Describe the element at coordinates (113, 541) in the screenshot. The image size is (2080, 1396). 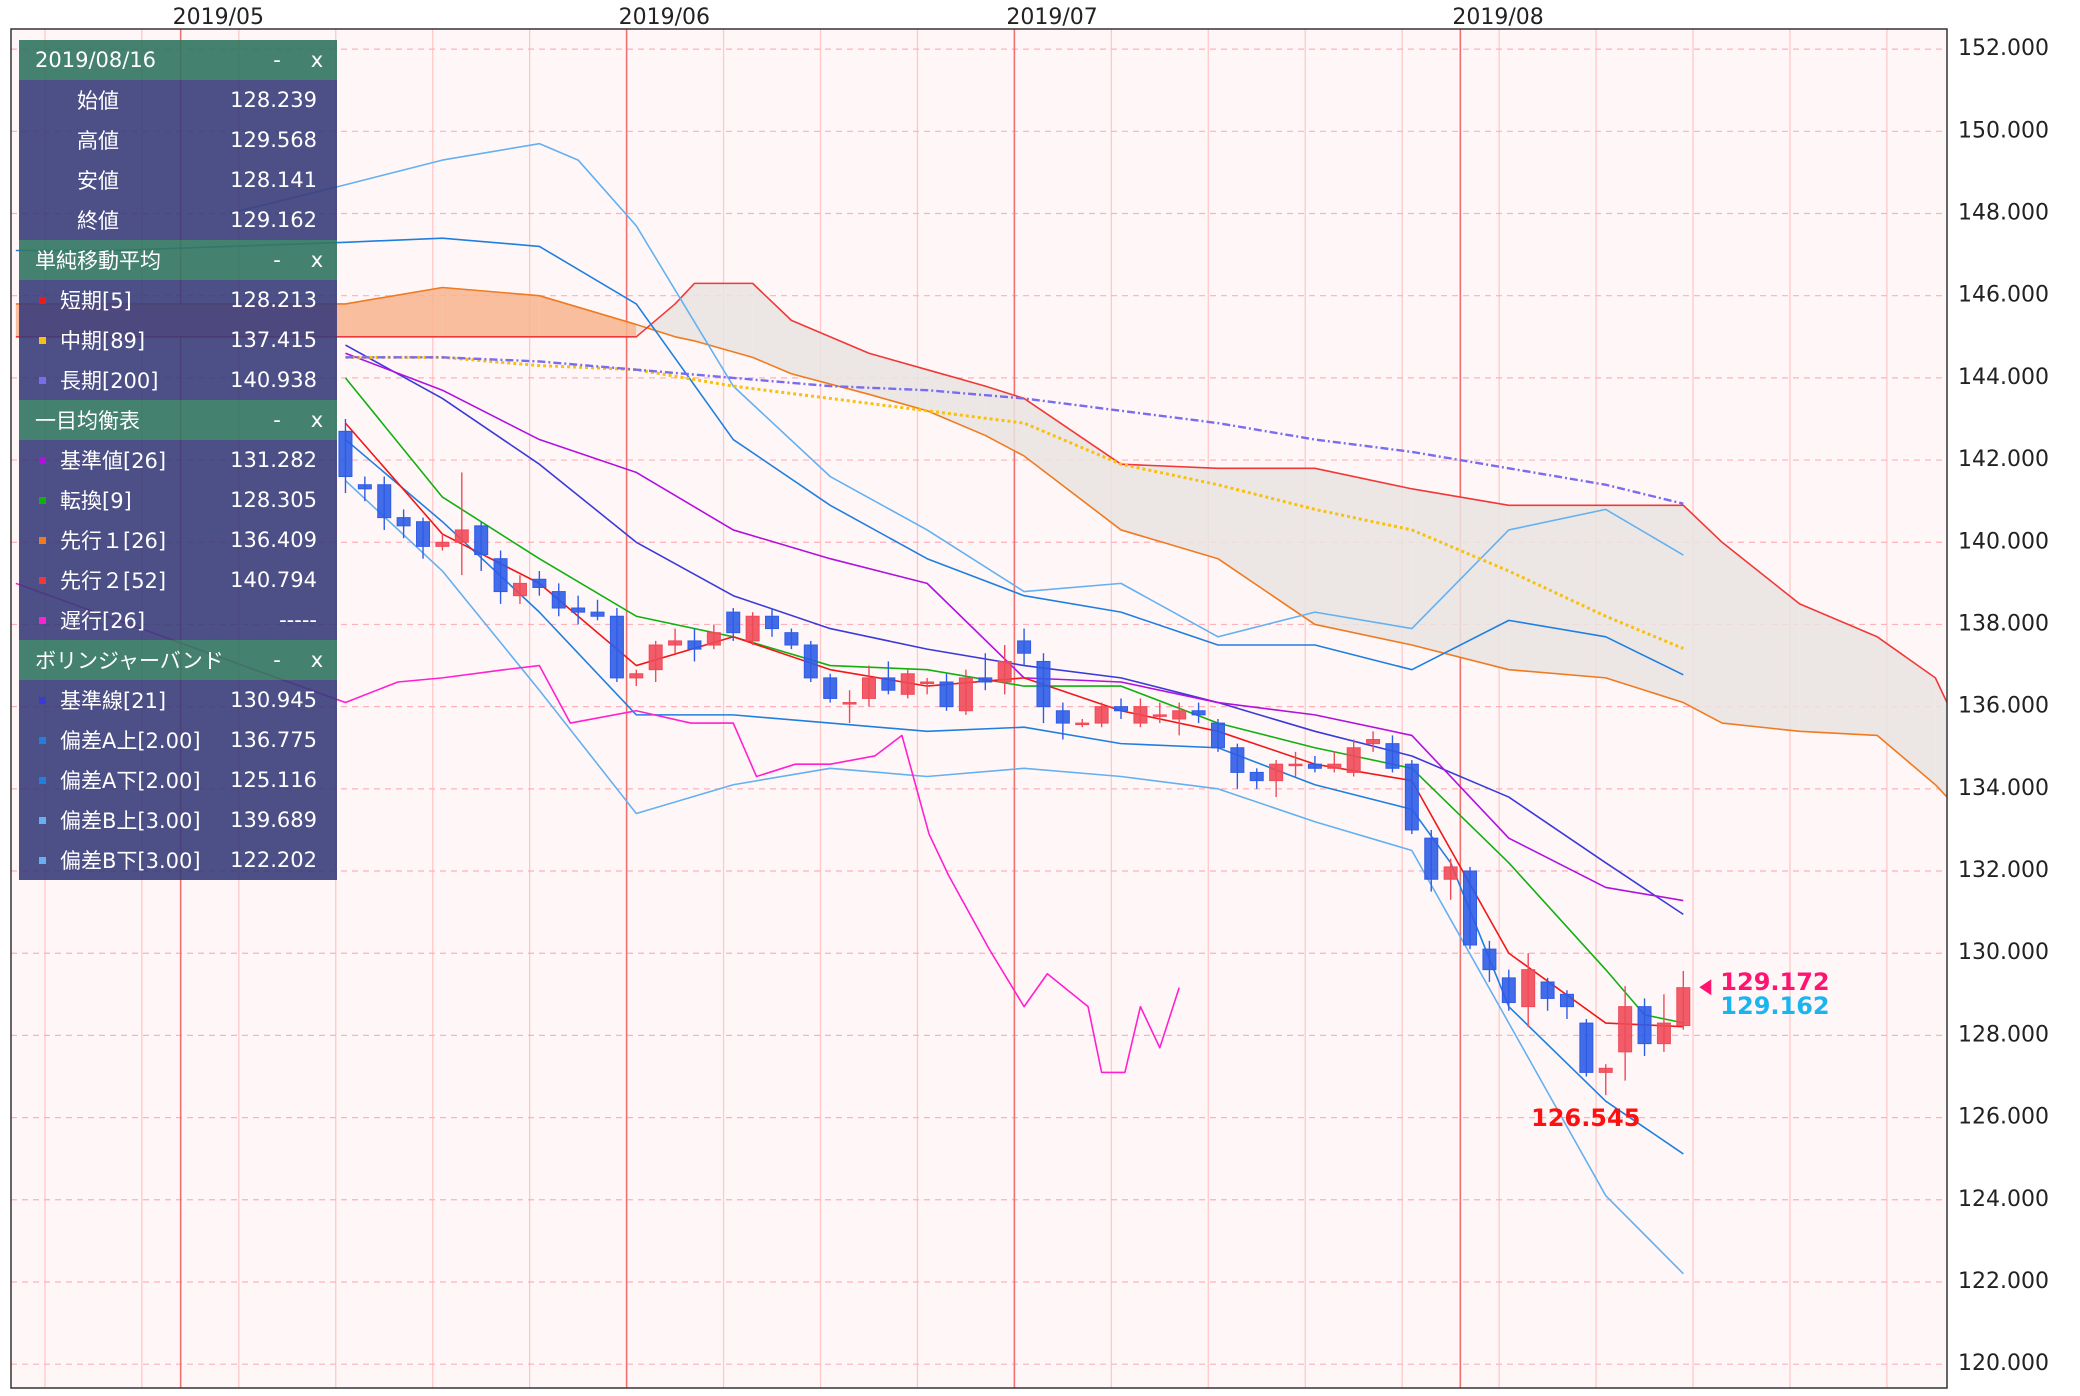
I see `row-label: 先行１[26]` at that location.